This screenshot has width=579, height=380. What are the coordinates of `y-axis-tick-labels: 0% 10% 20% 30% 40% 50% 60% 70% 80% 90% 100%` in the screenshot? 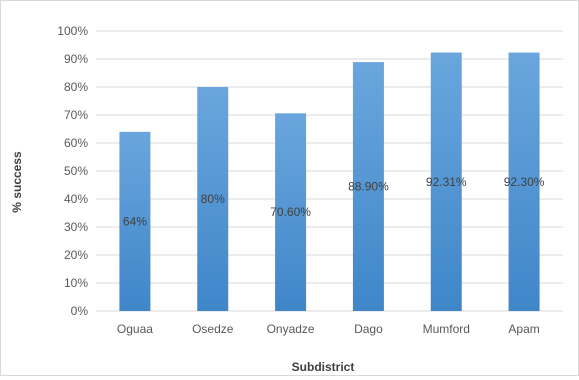 It's located at (72, 171).